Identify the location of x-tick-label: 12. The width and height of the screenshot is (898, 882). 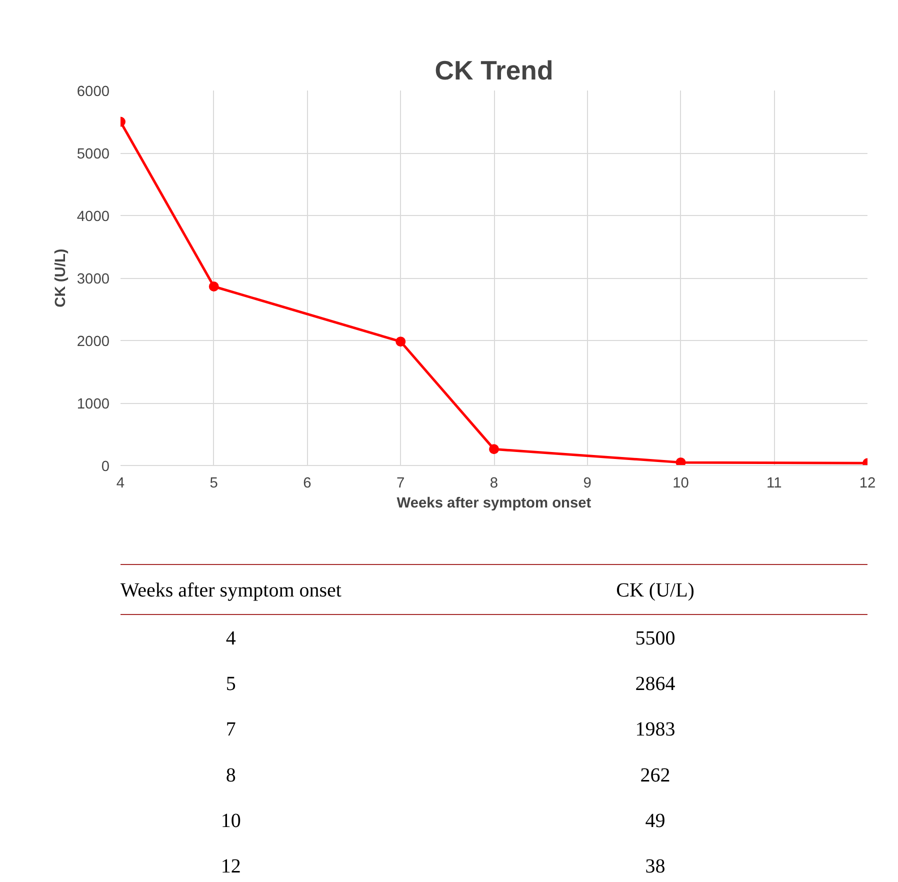
(867, 484).